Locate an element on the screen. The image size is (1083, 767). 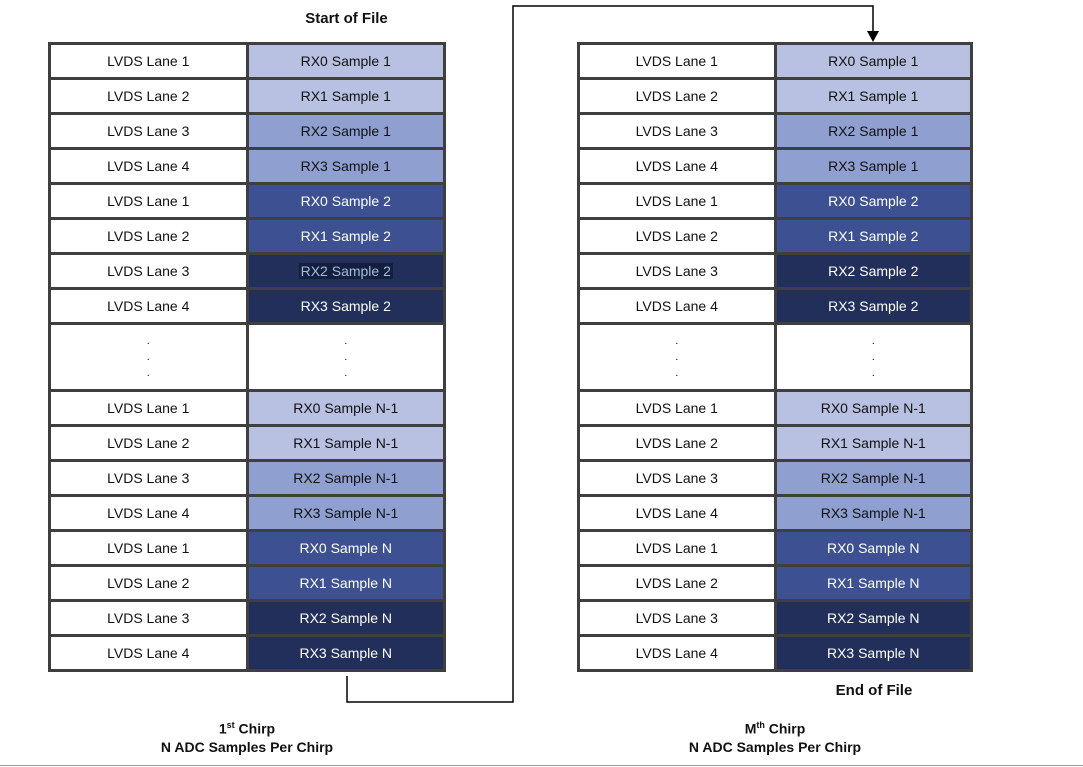
rx-sample-cell: RX2 Sample N is located at coordinates (345, 618).